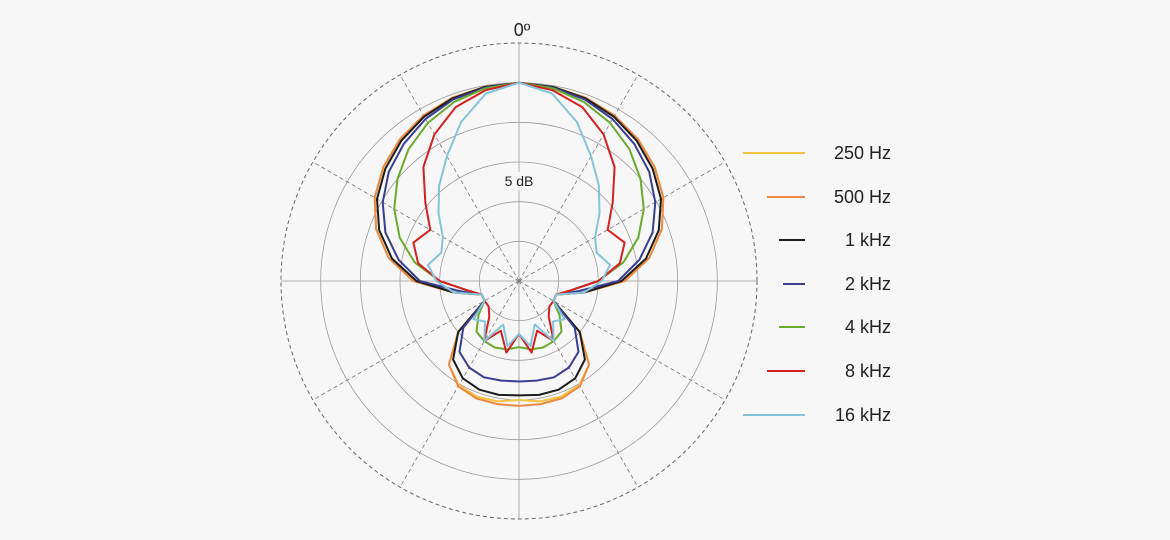  Describe the element at coordinates (820, 416) in the screenshot. I see `legend-item: 16 kHz` at that location.